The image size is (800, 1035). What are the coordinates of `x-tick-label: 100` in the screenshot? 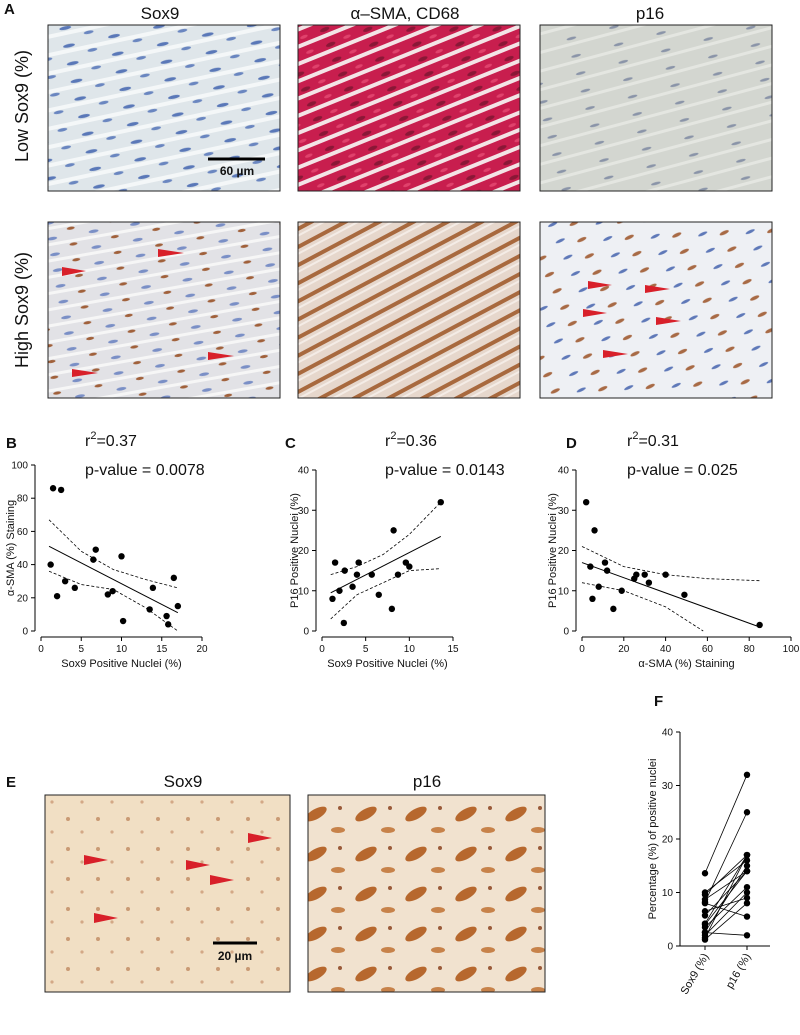 It's located at (791, 649).